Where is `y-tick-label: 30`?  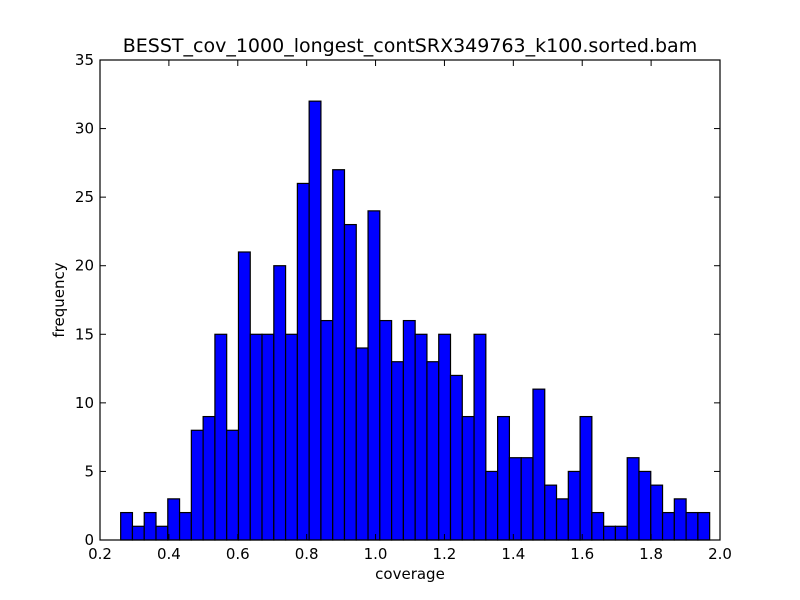 y-tick-label: 30 is located at coordinates (84, 129).